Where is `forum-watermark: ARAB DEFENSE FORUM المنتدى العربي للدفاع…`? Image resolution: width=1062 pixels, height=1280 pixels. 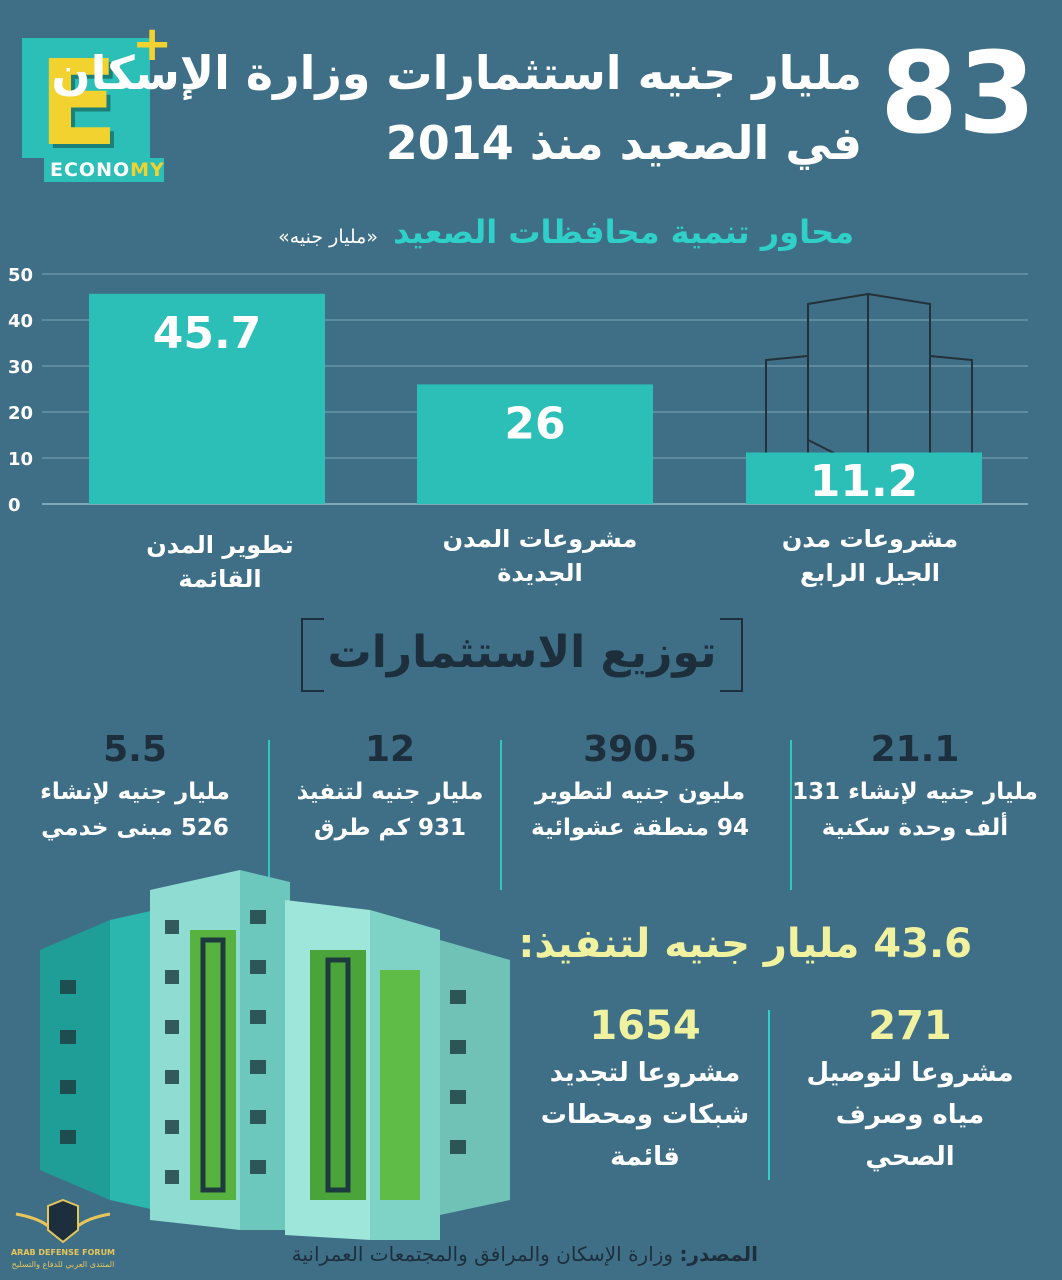
forum-watermark: ARAB DEFENSE FORUM المنتدى العربي للدفاع… is located at coordinates (63, 1238).